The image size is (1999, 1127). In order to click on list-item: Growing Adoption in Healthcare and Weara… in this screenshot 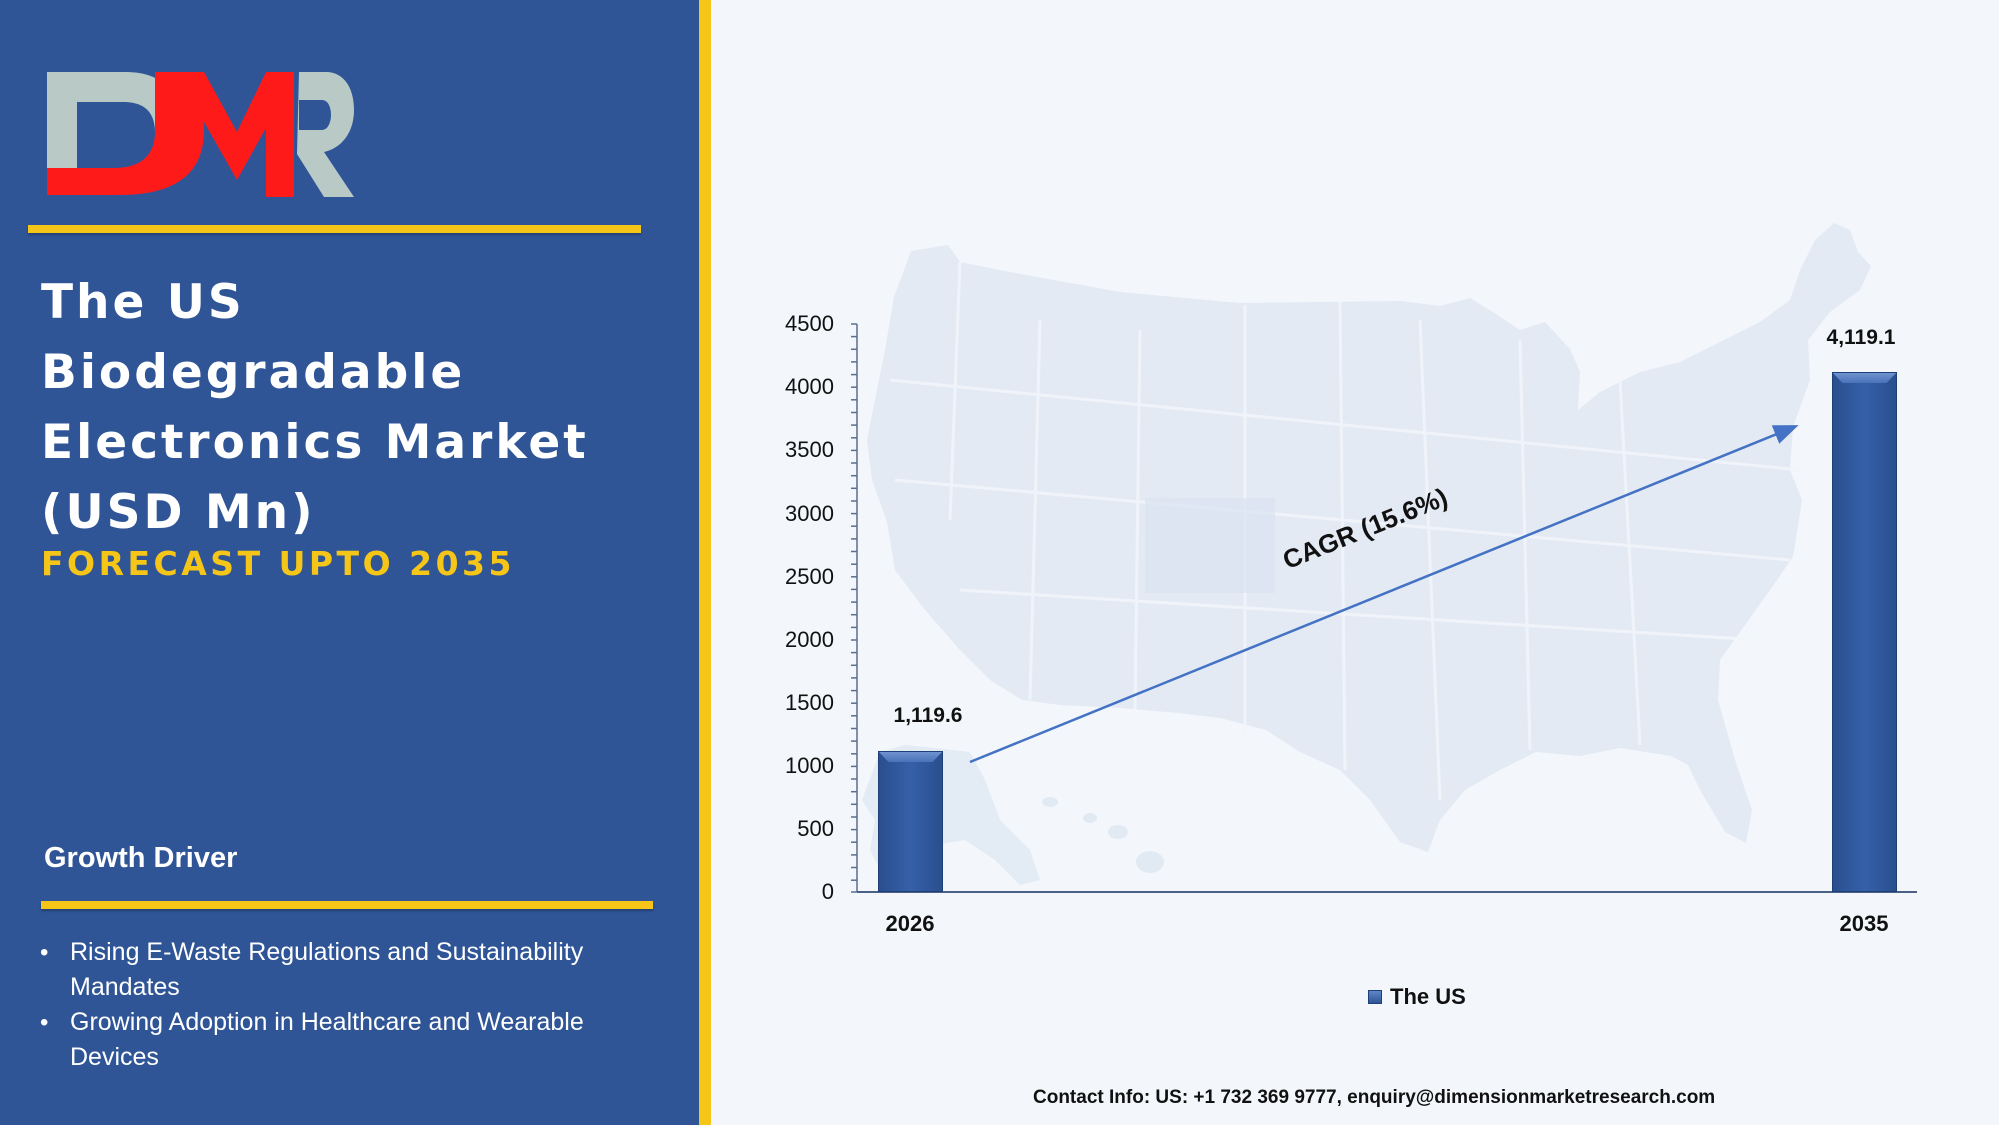, I will do `click(345, 1040)`.